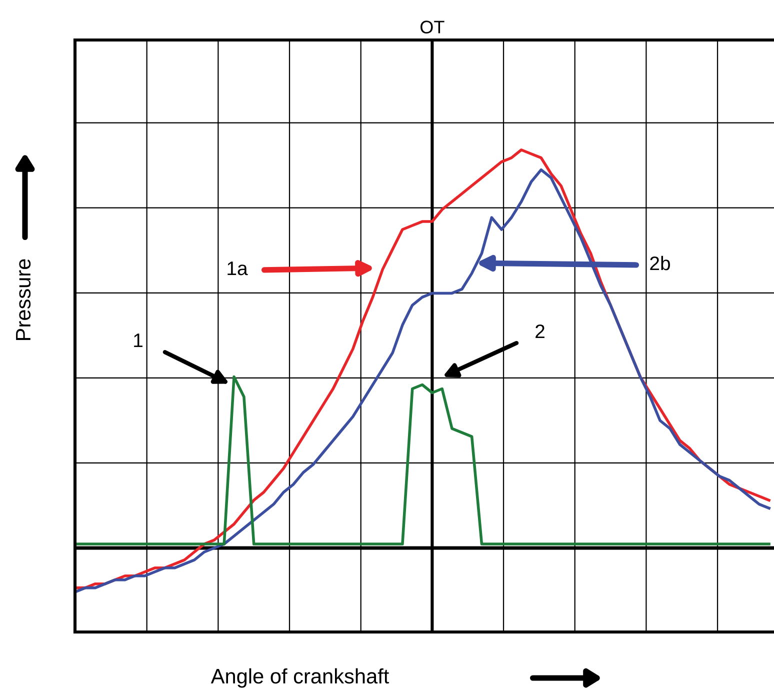 This screenshot has height=689, width=774. Describe the element at coordinates (660, 263) in the screenshot. I see `annotation: 2b` at that location.